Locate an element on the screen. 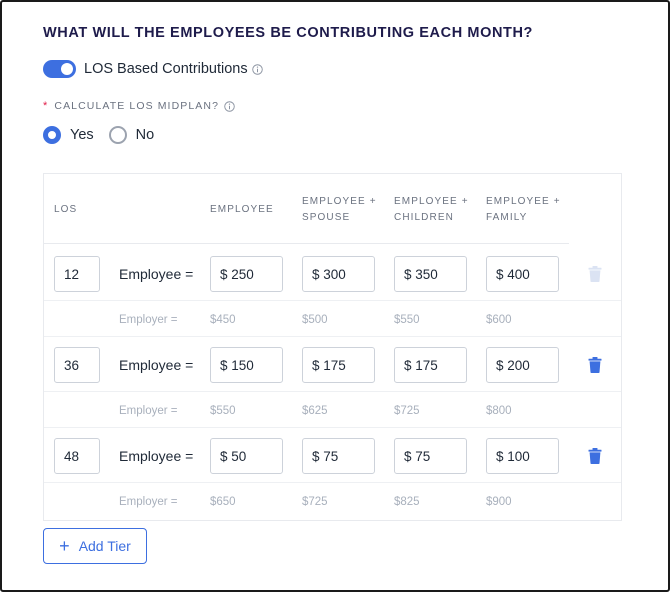 This screenshot has width=670, height=592. employer-amount: $600 is located at coordinates (499, 320).